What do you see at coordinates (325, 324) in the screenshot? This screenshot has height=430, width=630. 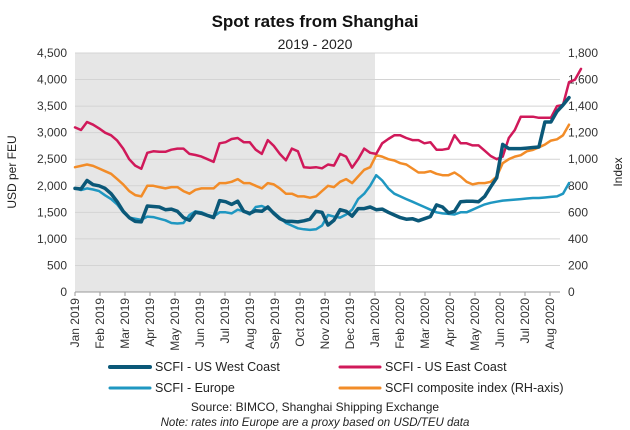 I see `x-tick-label: Nov 2019` at bounding box center [325, 324].